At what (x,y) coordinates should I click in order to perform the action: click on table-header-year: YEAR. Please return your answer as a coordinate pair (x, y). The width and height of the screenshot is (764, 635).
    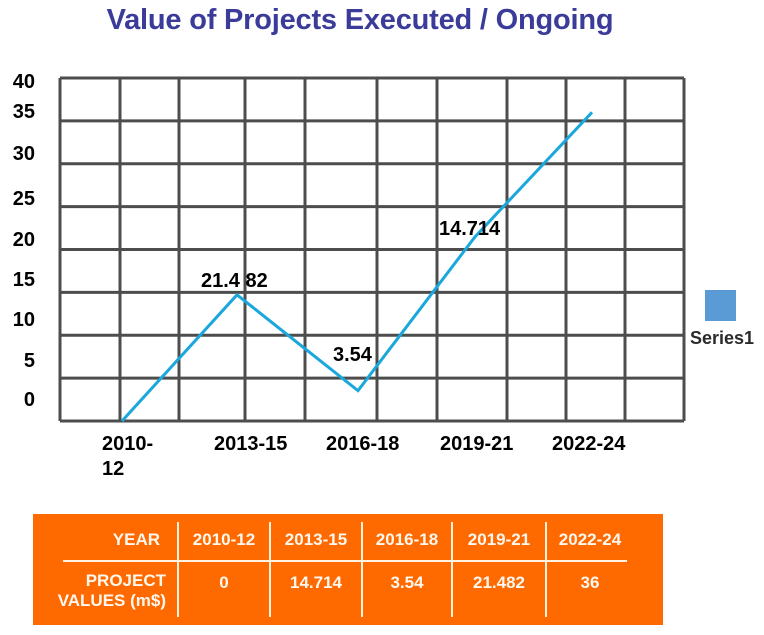
    Looking at the image, I should click on (136, 539).